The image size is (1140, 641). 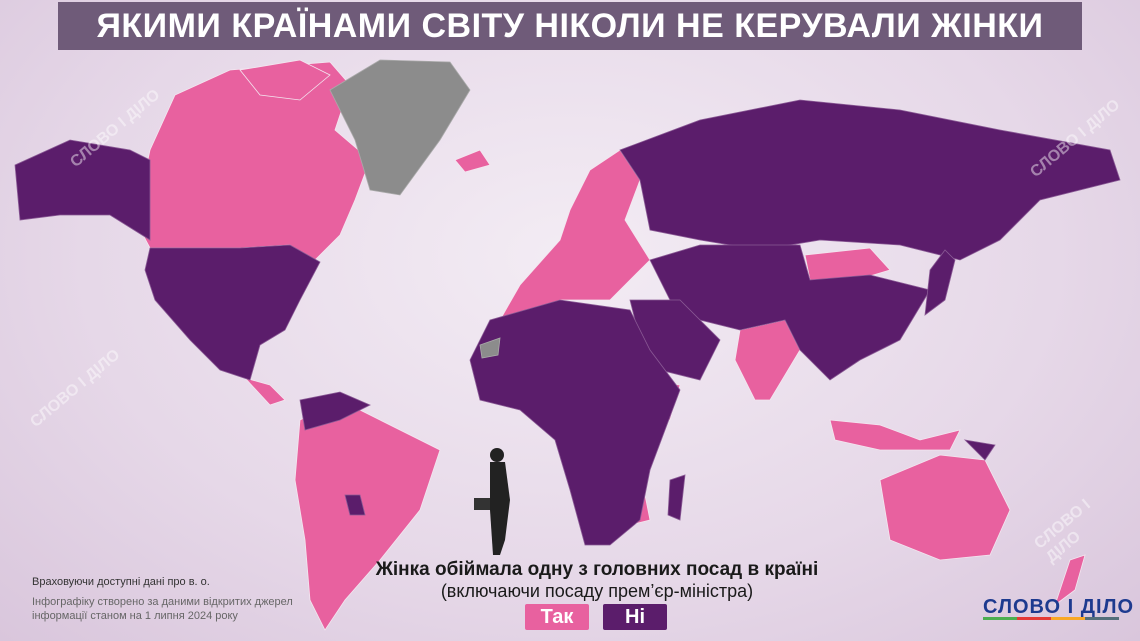 I want to click on paraguay, so click(x=355, y=505).